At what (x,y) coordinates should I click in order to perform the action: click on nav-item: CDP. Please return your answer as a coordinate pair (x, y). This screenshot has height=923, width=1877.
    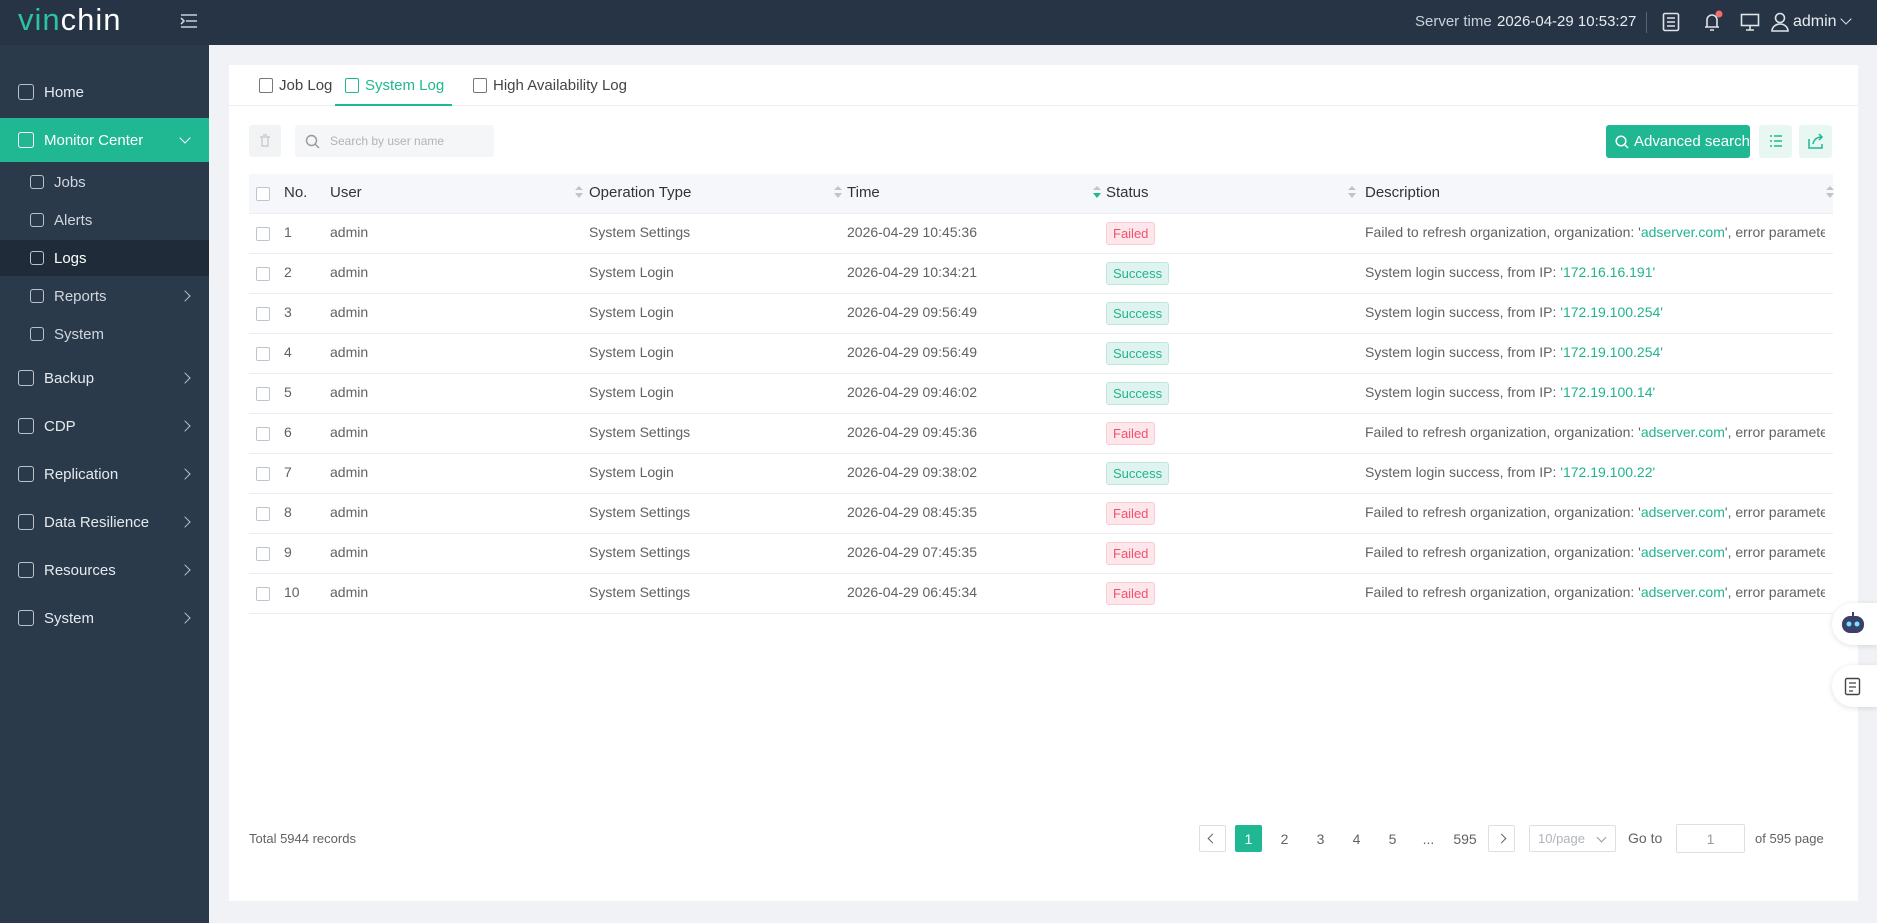
    Looking at the image, I should click on (104, 426).